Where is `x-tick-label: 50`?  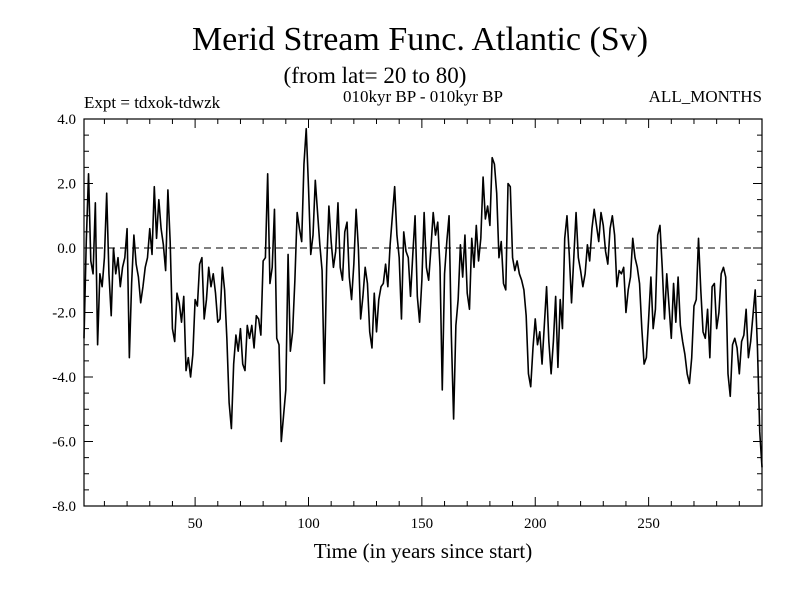
x-tick-label: 50 is located at coordinates (195, 524).